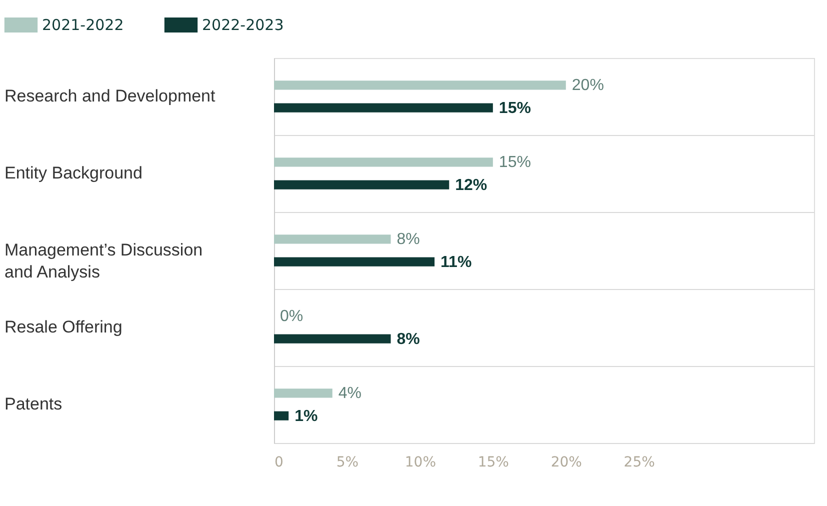  Describe the element at coordinates (471, 185) in the screenshot. I see `data-label: 12%` at that location.